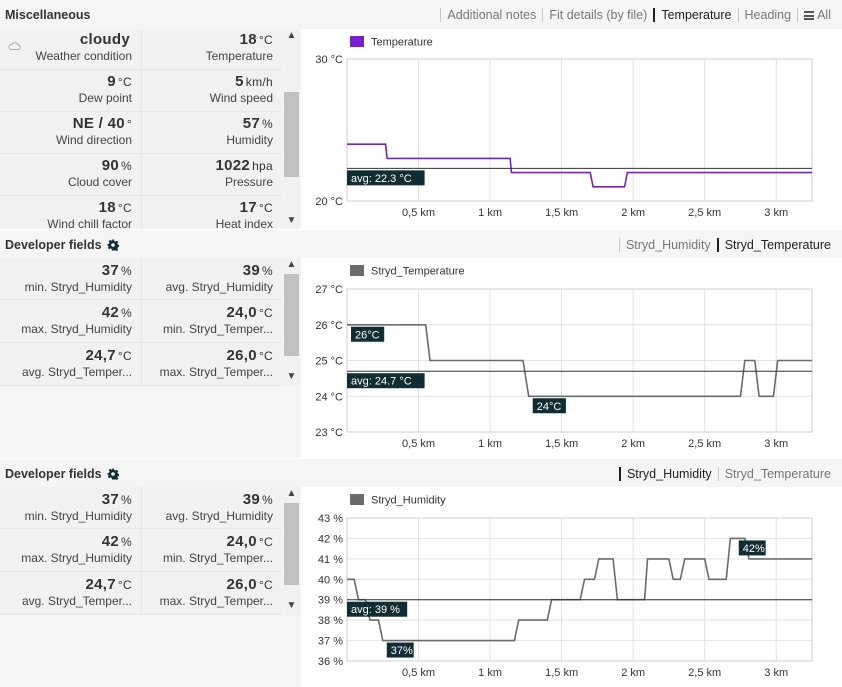 Image resolution: width=842 pixels, height=687 pixels. What do you see at coordinates (251, 499) in the screenshot?
I see `value: 39` at bounding box center [251, 499].